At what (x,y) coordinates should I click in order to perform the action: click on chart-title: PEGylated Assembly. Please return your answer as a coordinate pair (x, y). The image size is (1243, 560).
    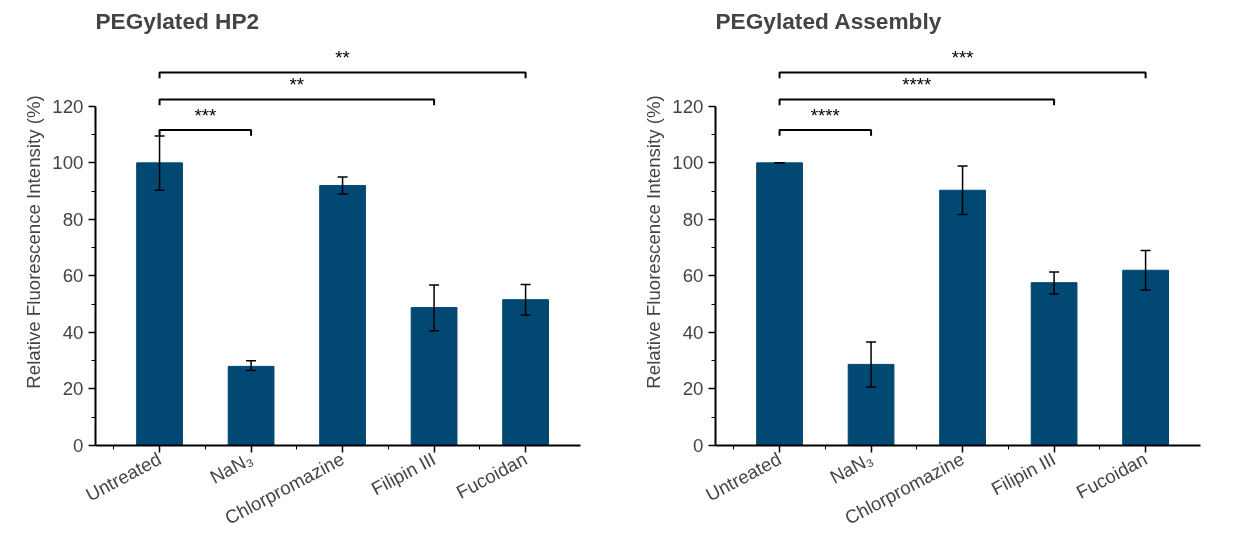
    Looking at the image, I should click on (828, 20).